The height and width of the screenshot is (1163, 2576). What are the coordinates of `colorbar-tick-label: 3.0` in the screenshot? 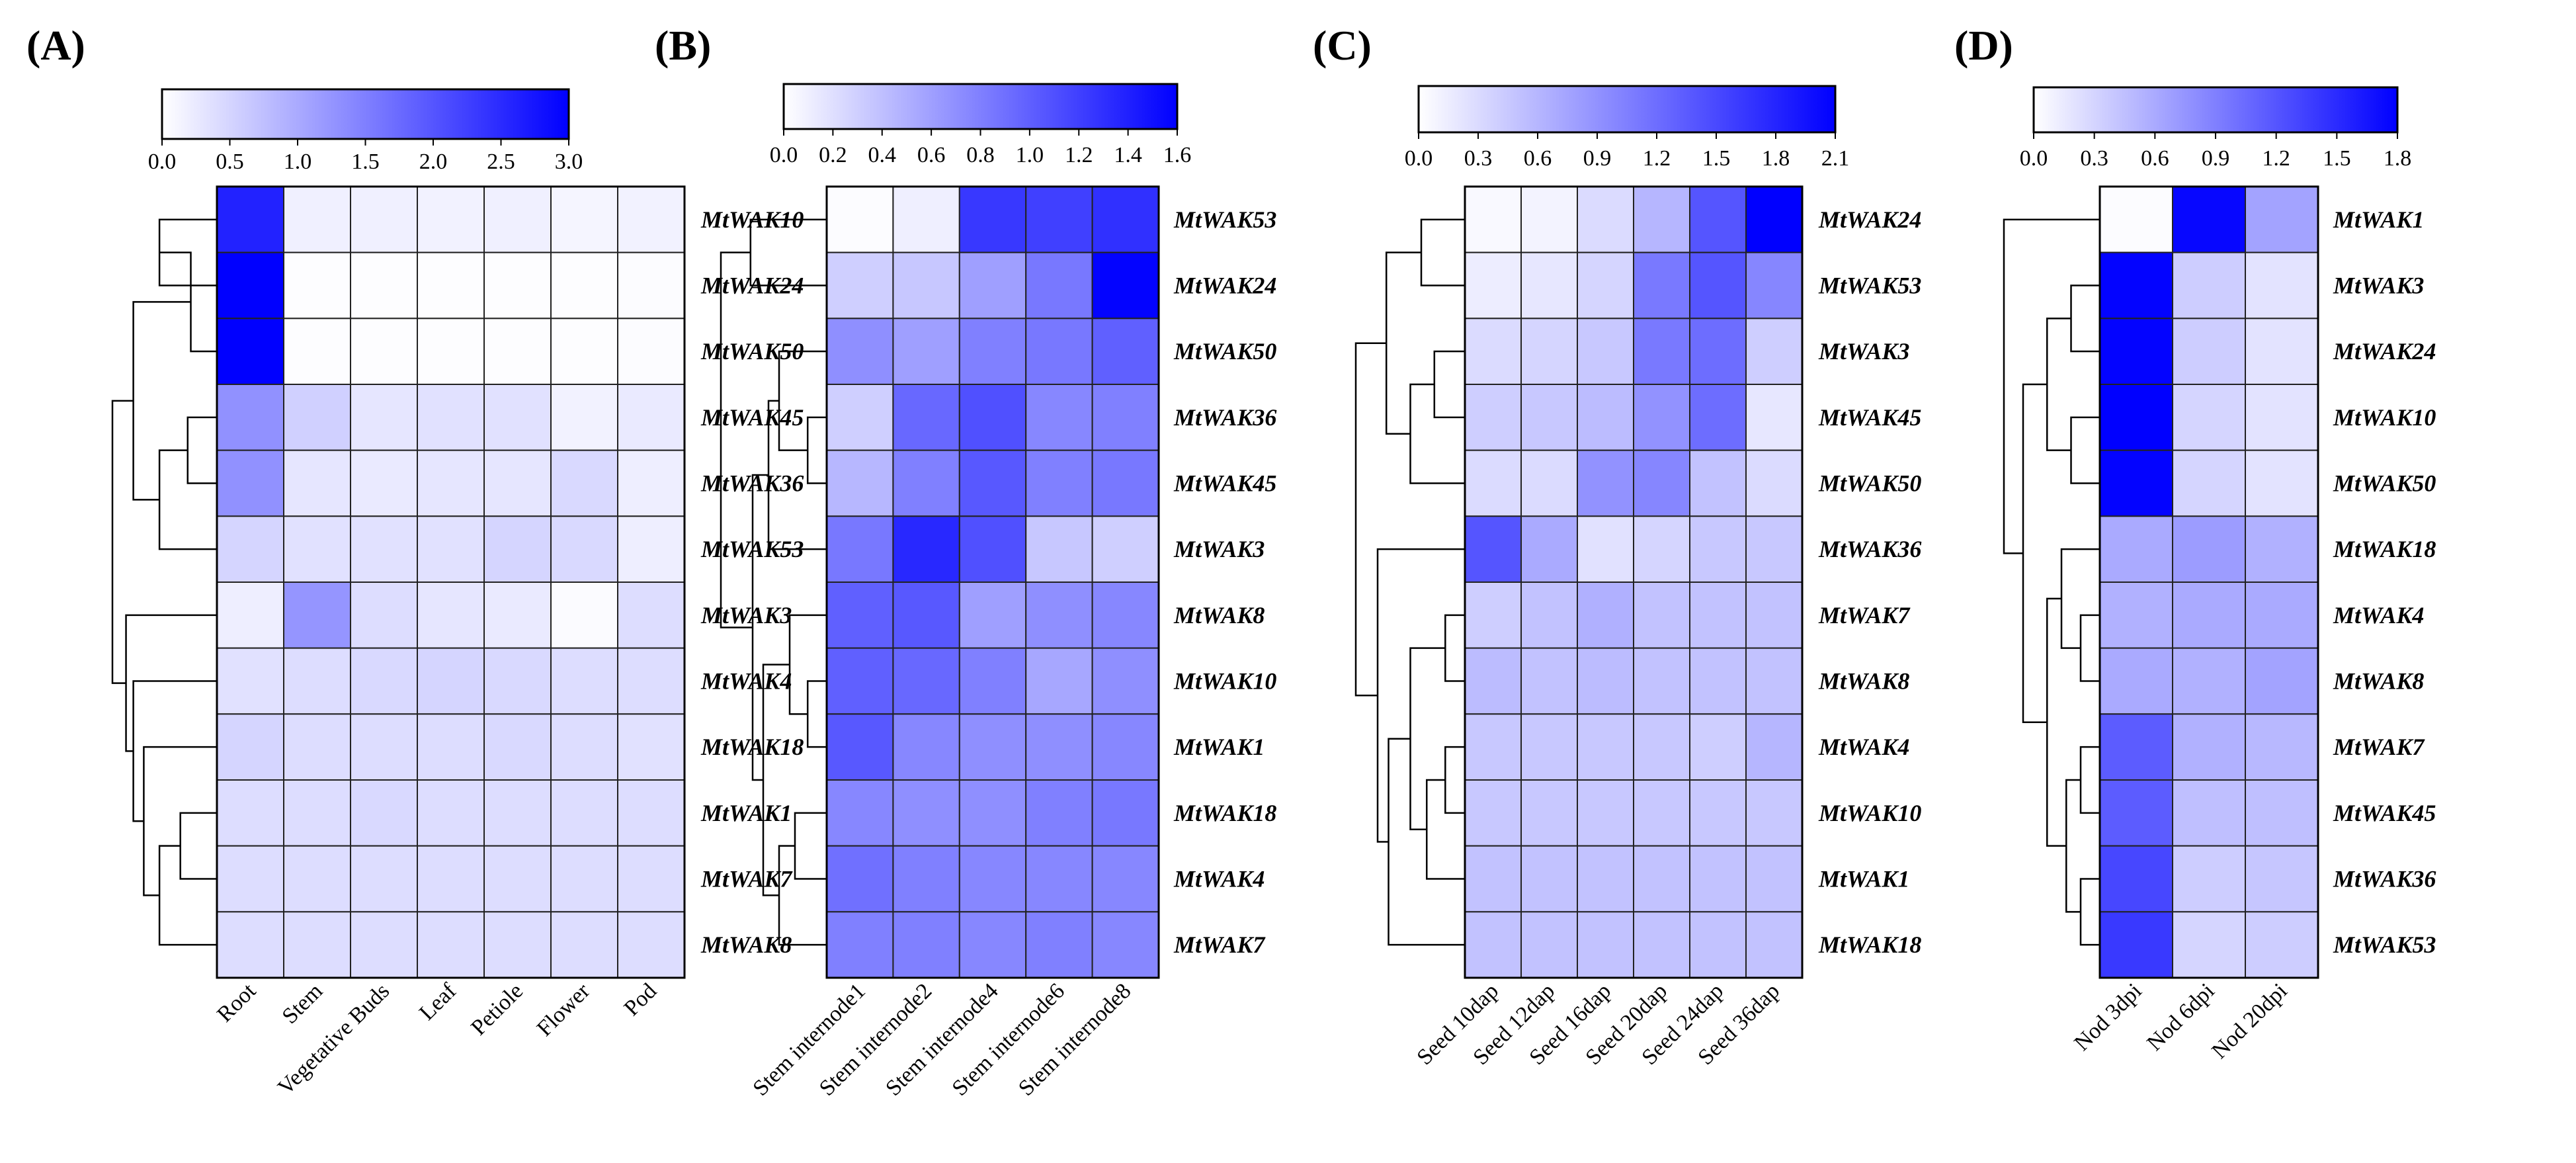 It's located at (569, 162).